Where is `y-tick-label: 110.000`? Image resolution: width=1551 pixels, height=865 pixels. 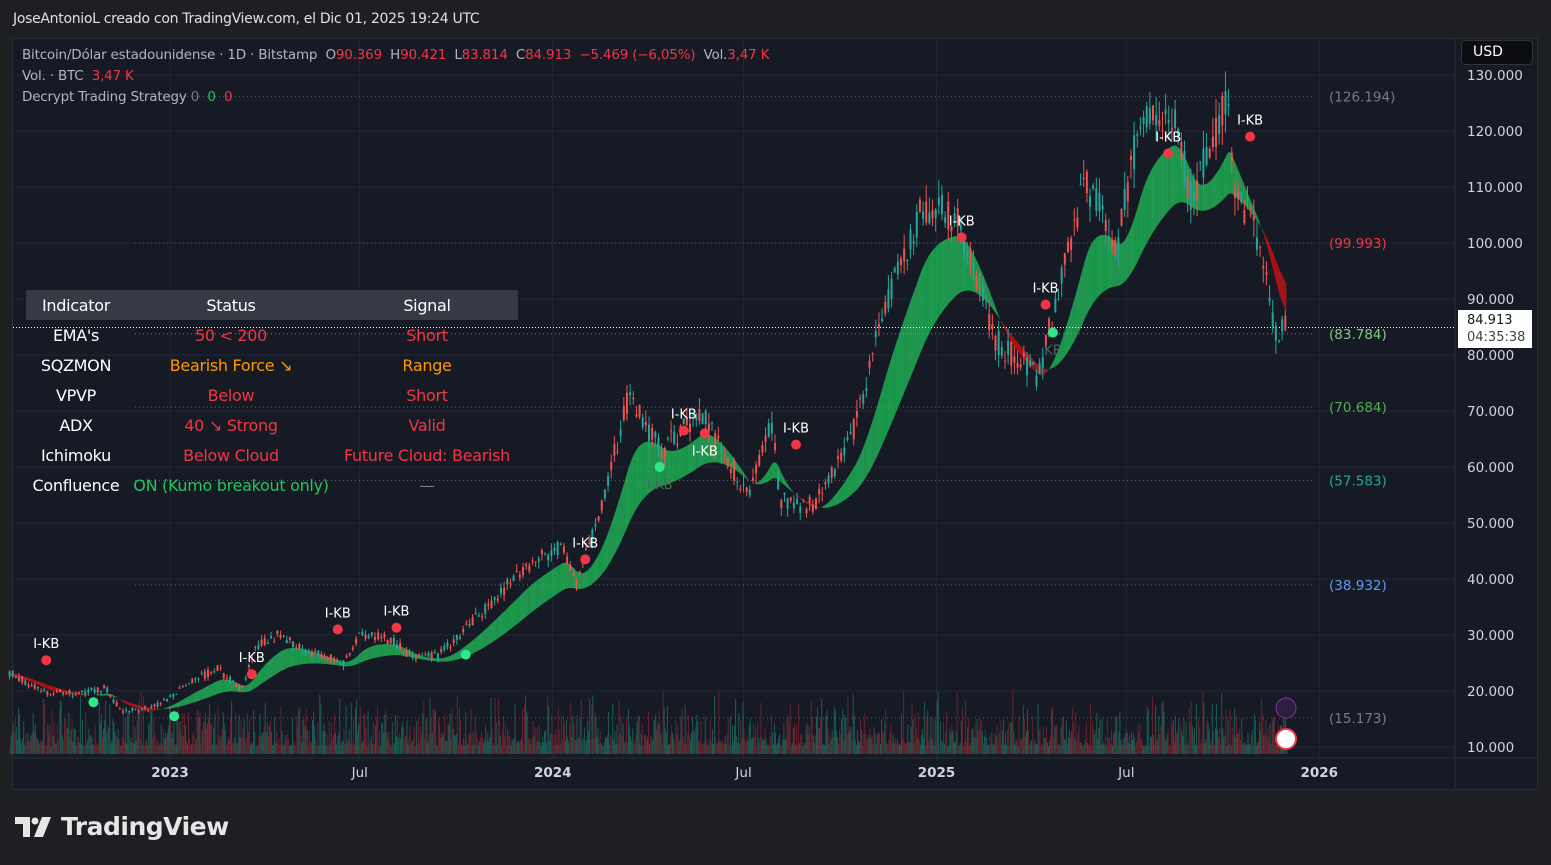
y-tick-label: 110.000 is located at coordinates (1495, 188).